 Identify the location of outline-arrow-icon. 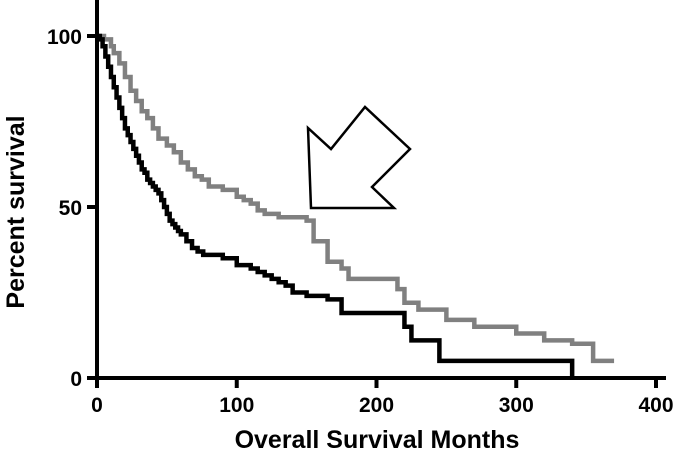
(359, 157).